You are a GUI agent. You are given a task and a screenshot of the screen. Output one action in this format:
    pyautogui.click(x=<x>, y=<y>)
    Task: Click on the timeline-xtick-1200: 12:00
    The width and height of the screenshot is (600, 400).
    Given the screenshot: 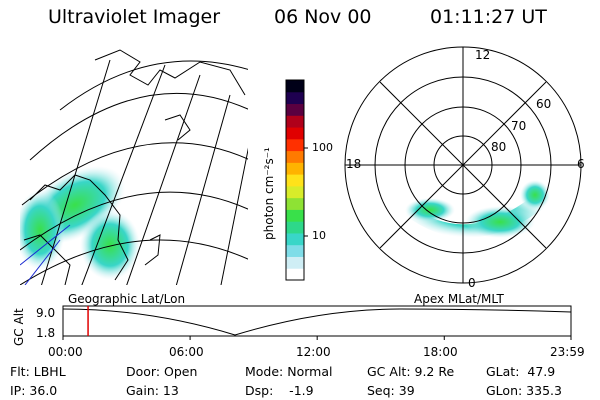 What is the action you would take?
    pyautogui.click(x=313, y=352)
    